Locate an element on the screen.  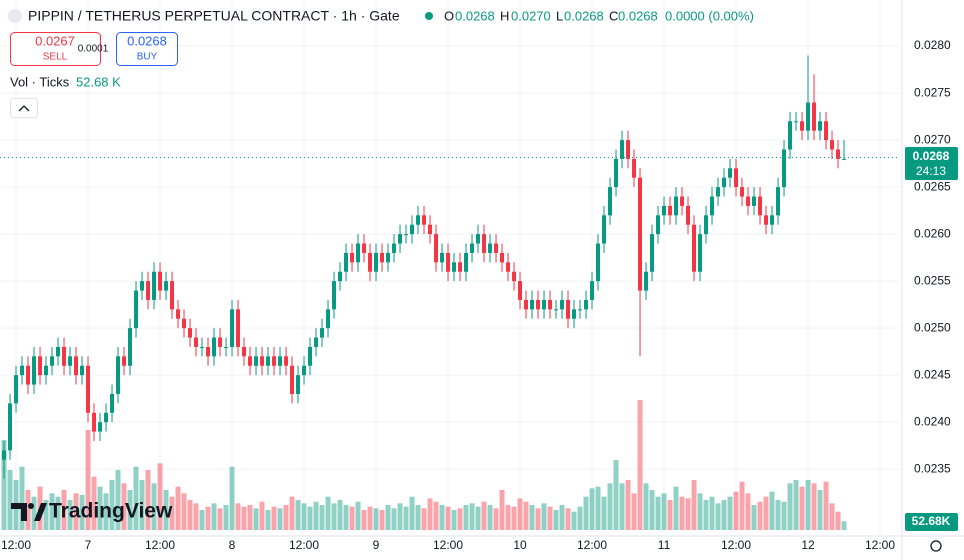
market-status is located at coordinates (429, 16).